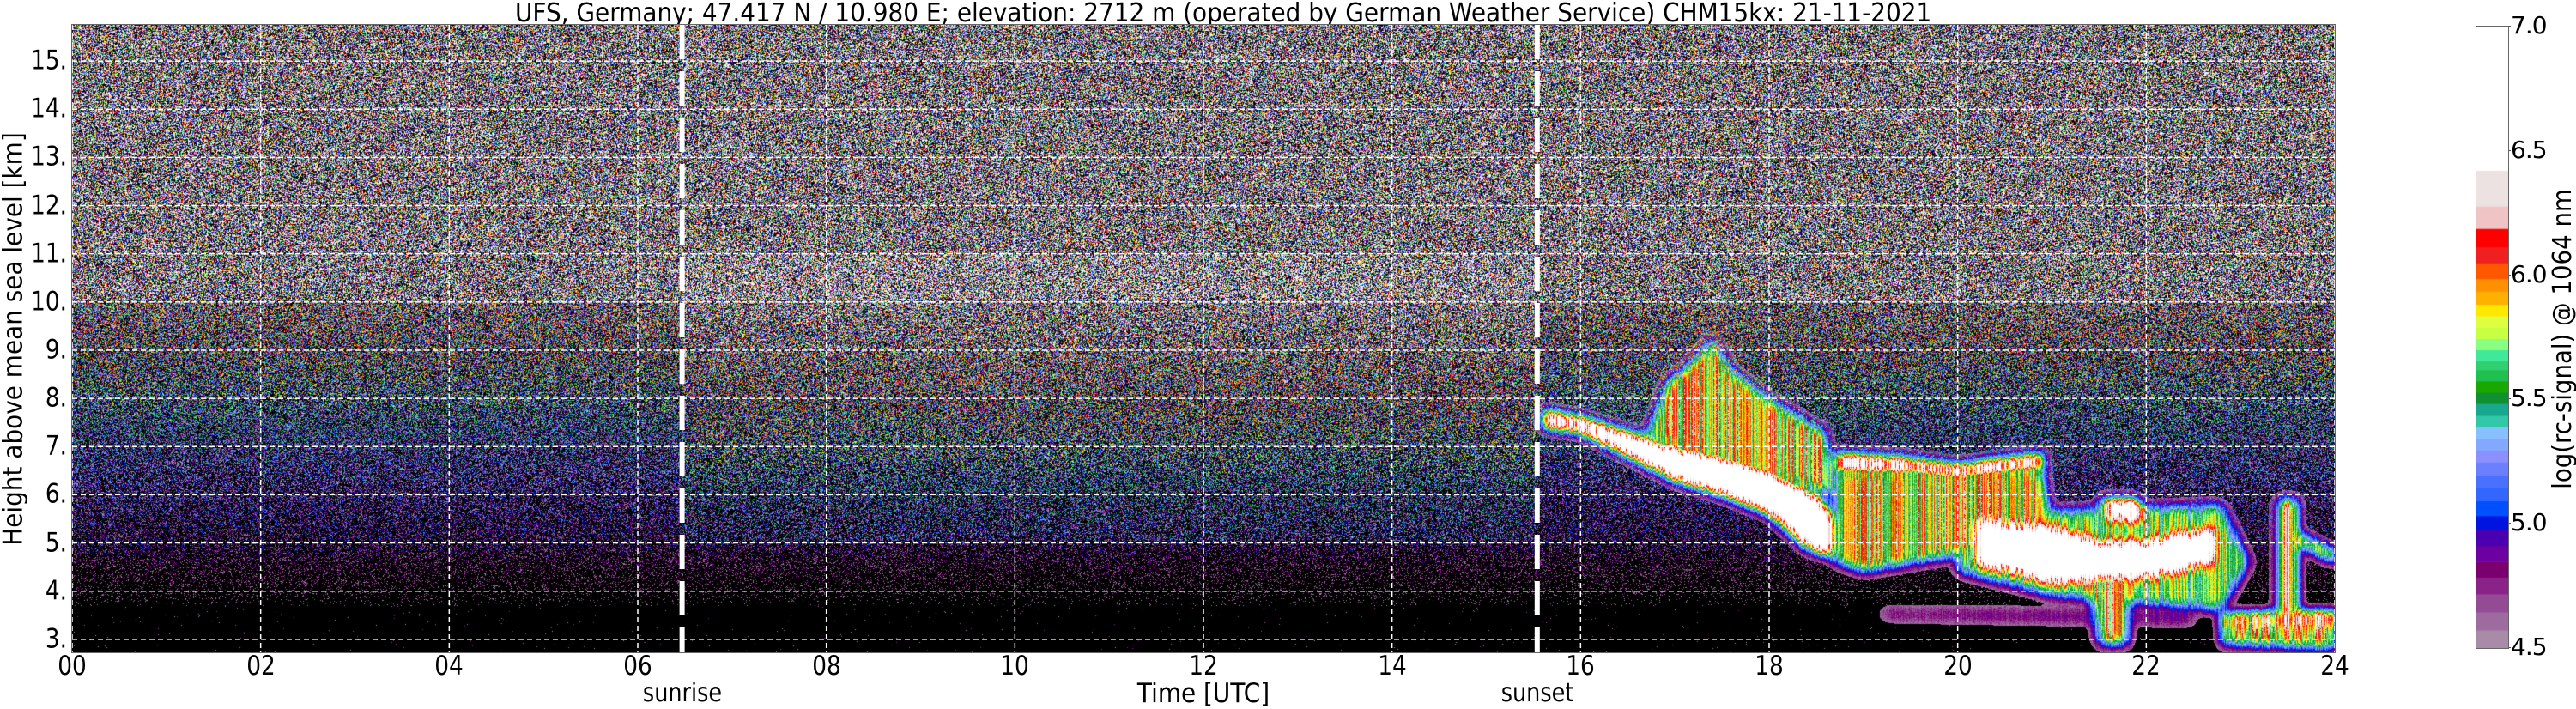 The image size is (2576, 709). I want to click on x-tick-label: 02, so click(260, 666).